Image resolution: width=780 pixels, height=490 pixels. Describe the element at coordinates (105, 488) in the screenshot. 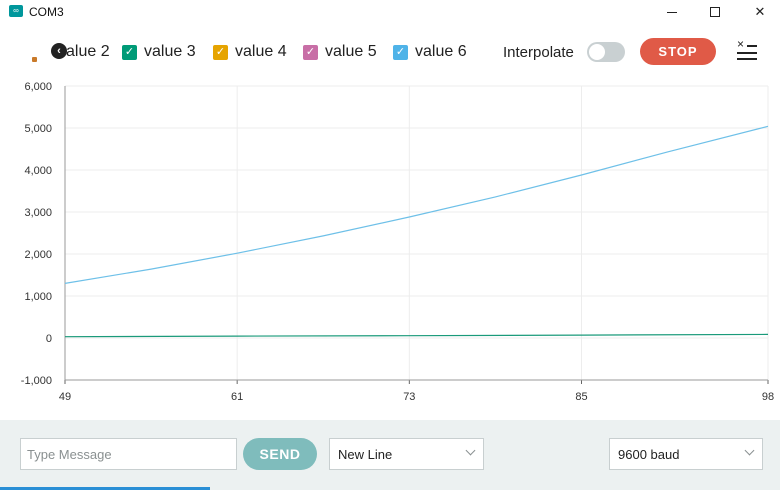

I see `taskbar-accent` at that location.